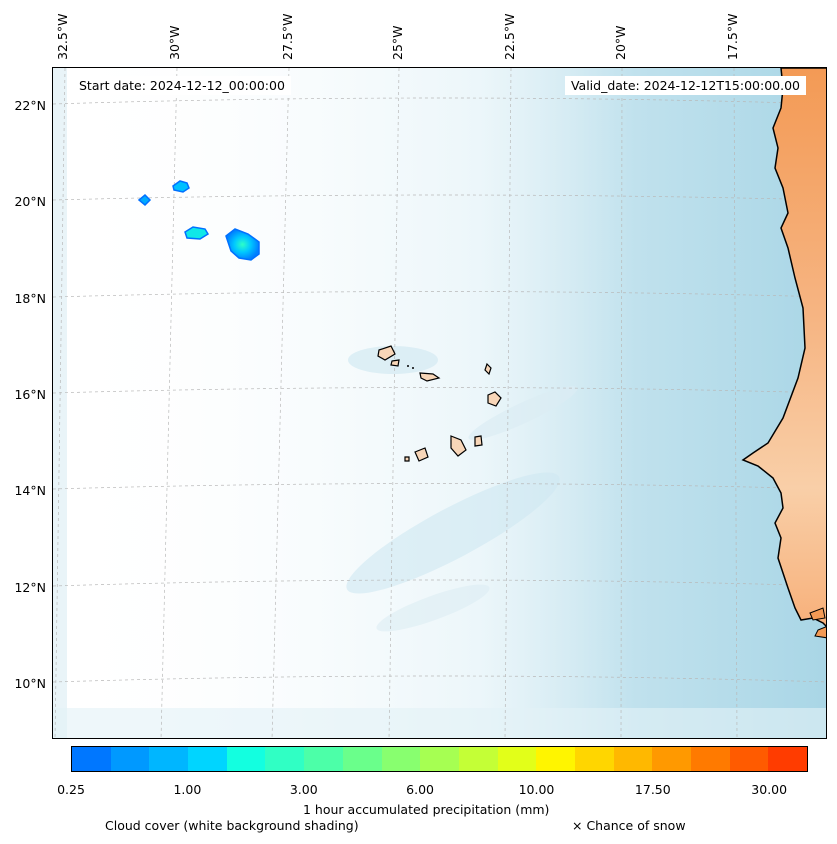 The width and height of the screenshot is (837, 844). I want to click on start-date-label: Start date: 2024-12-12_00:00:00, so click(182, 85).